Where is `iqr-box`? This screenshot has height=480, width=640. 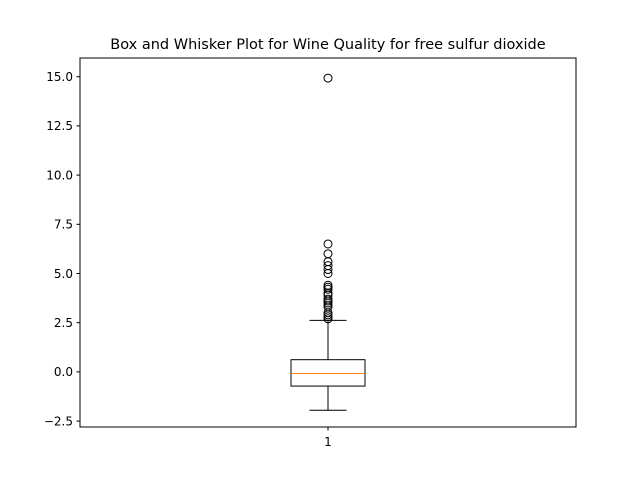
iqr-box is located at coordinates (328, 373).